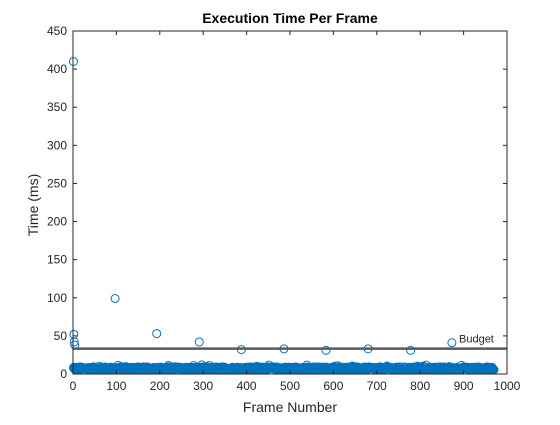 The image size is (560, 425). I want to click on y-tick-label: 100, so click(57, 298).